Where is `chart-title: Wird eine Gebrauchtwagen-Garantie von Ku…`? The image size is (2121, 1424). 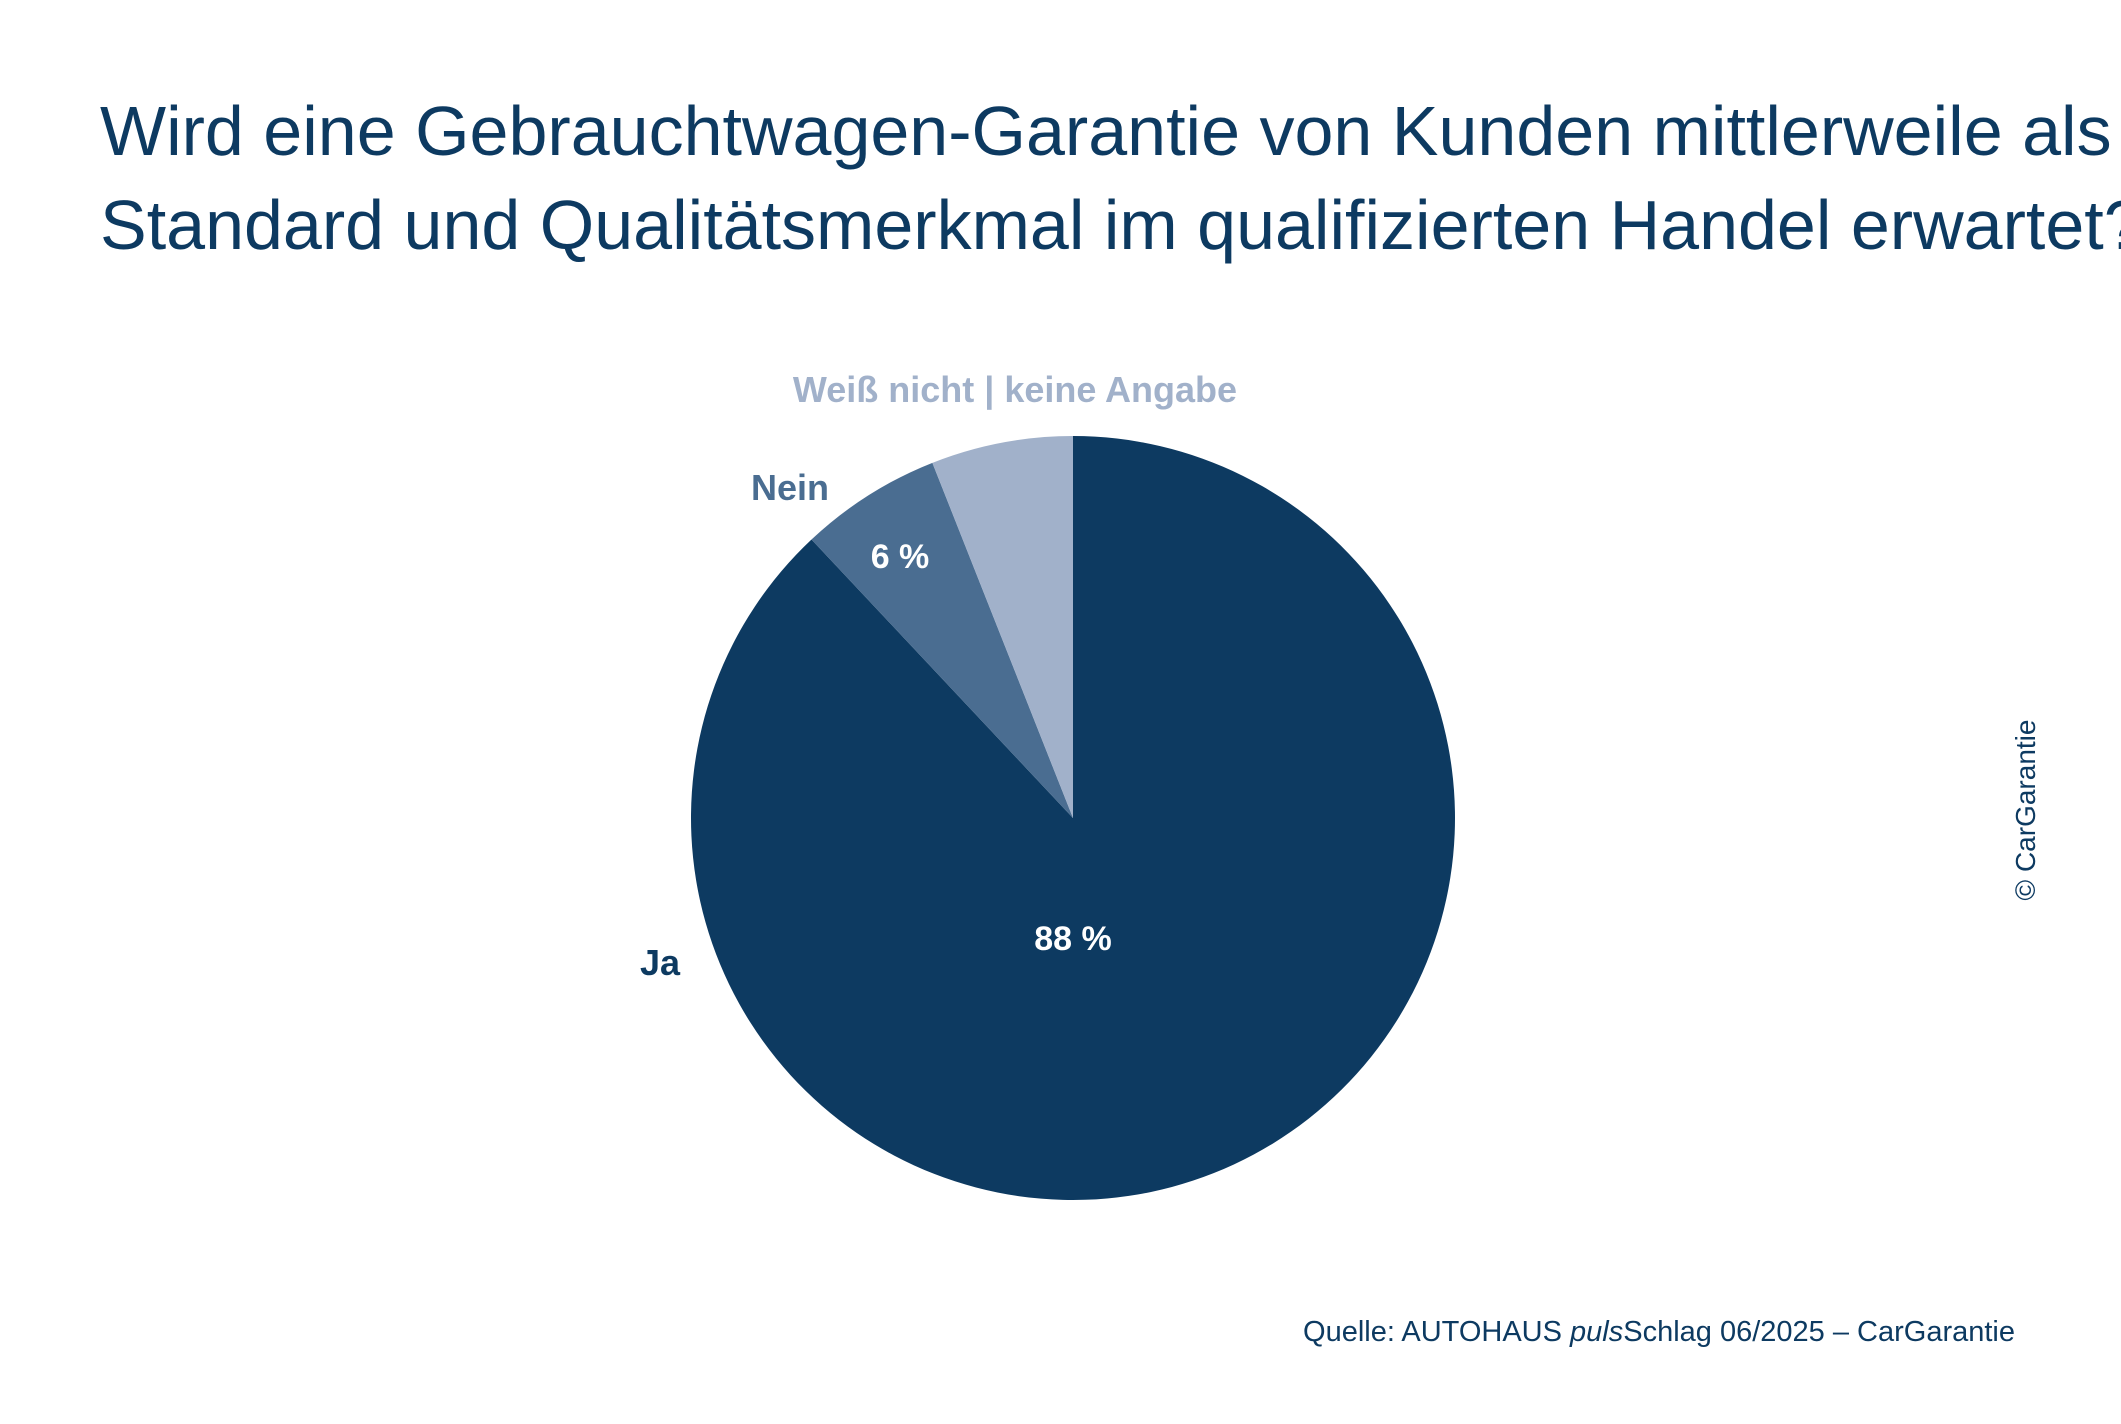
chart-title: Wird eine Gebrauchtwagen-Garantie von Ku… is located at coordinates (1110, 178).